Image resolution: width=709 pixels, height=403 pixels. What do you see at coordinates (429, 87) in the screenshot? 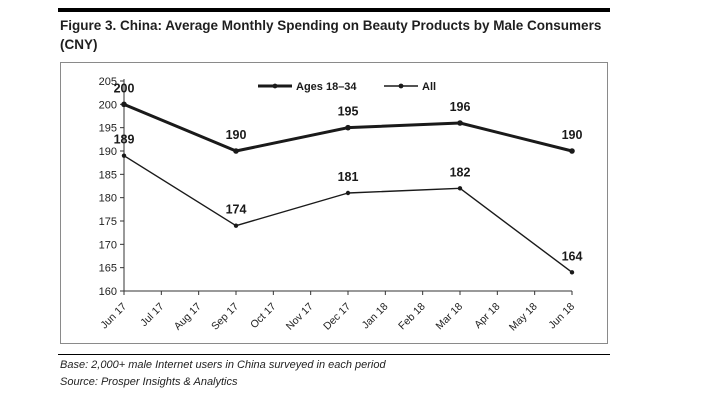
I see `legend-label-1: All` at bounding box center [429, 87].